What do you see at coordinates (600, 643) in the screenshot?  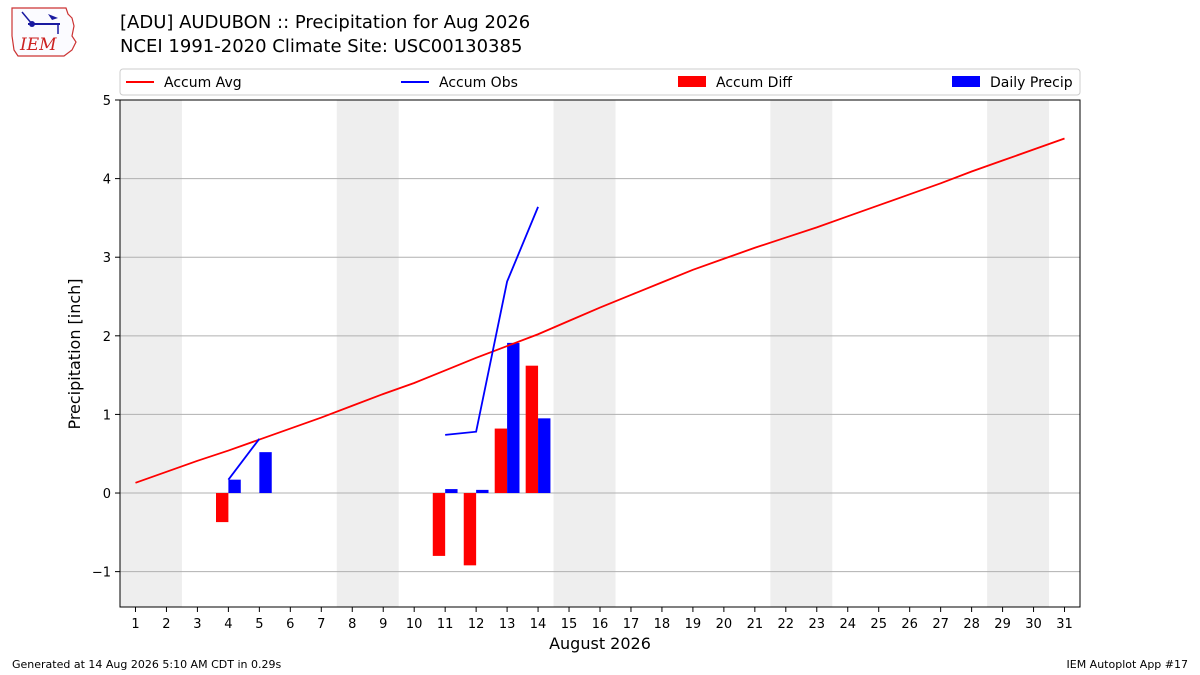 I see `x-axis-label: August 2026` at bounding box center [600, 643].